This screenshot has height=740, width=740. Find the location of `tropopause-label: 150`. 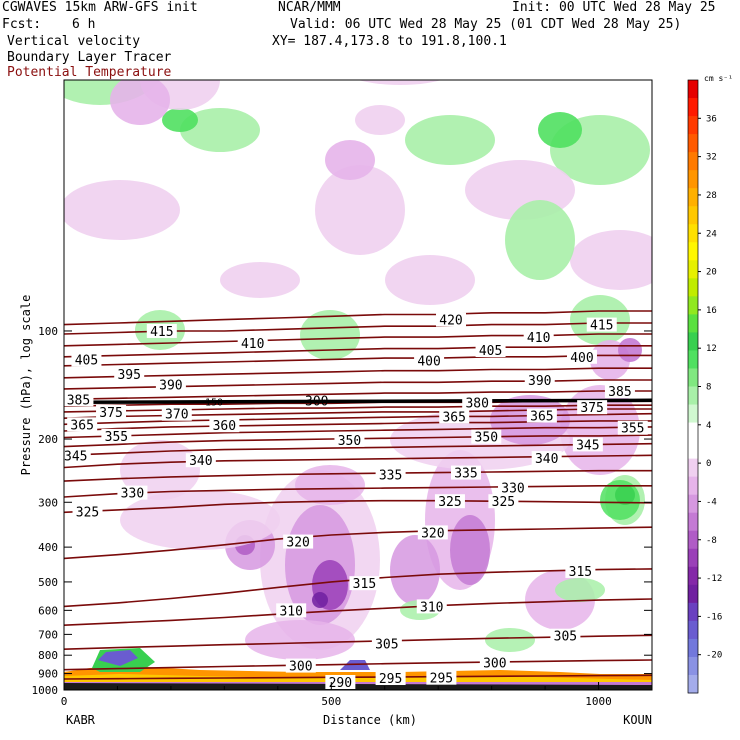

tropopause-label: 150 is located at coordinates (214, 402).